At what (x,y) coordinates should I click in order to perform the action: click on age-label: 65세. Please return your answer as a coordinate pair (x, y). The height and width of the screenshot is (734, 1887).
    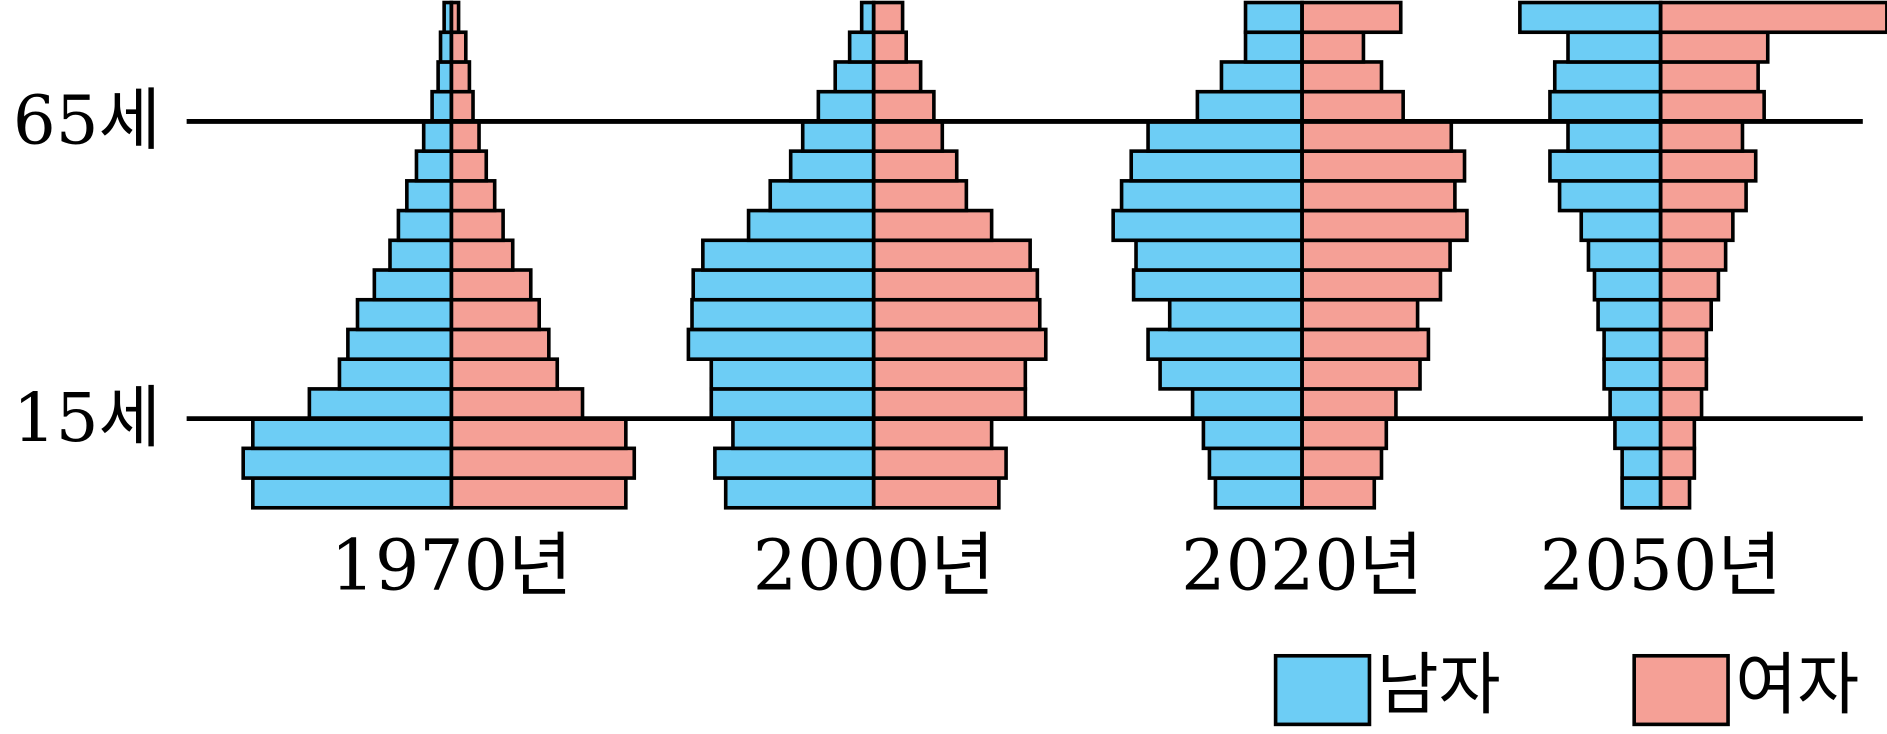
    Looking at the image, I should click on (87, 120).